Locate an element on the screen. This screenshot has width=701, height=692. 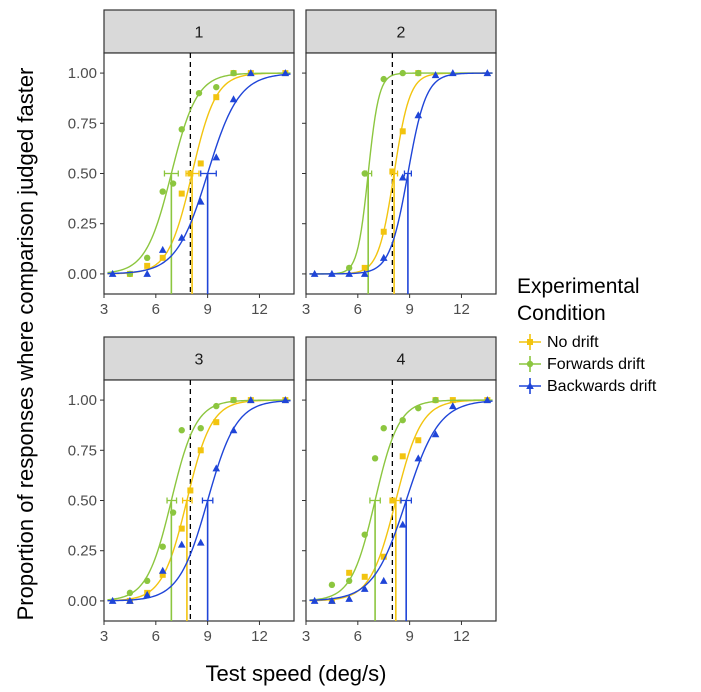
legend-label-no-drift: No drift is located at coordinates (573, 342).